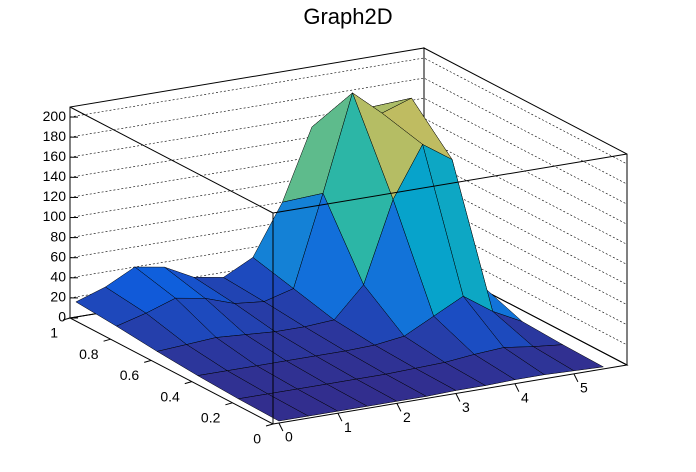  Describe the element at coordinates (55, 196) in the screenshot. I see `z-tick-label: 120` at that location.